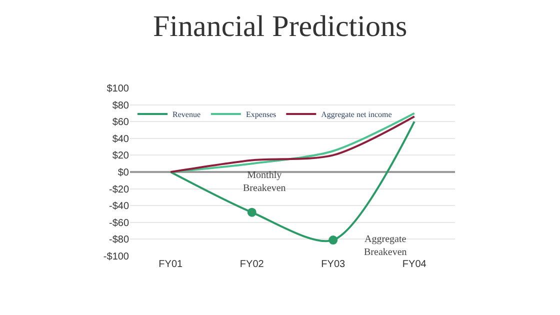 This screenshot has height=315, width=560. I want to click on y-tick-label: $40, so click(121, 139).